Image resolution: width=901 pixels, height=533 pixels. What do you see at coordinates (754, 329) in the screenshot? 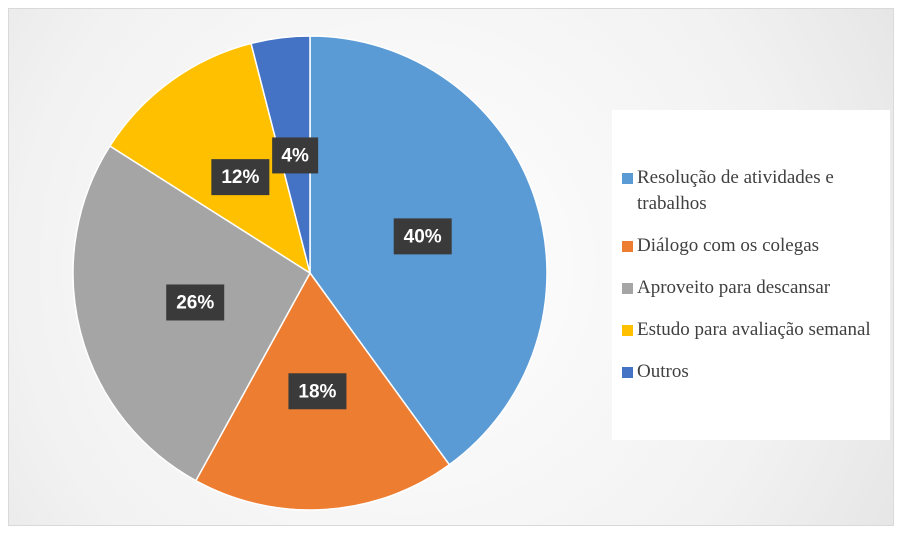
I see `legend-label: Estudo para avaliação semanal` at bounding box center [754, 329].